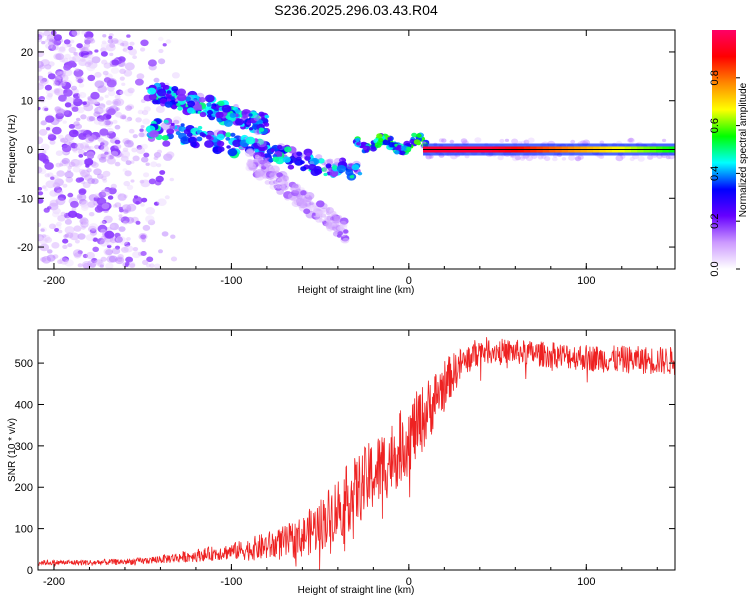  Describe the element at coordinates (409, 281) in the screenshot. I see `spectrogram-x-tick-label: 0` at that location.